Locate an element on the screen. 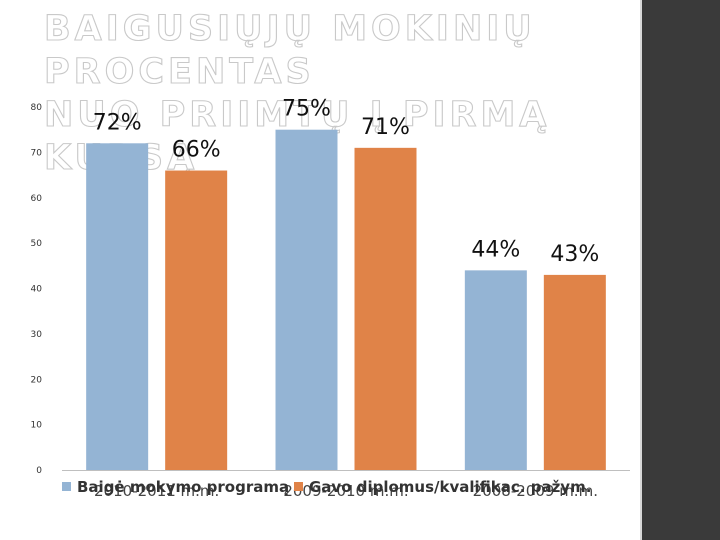  slide-title-line-1: BAIGUSIŲJŲ MOKINIŲ PROCENTAS is located at coordinates (289, 50).